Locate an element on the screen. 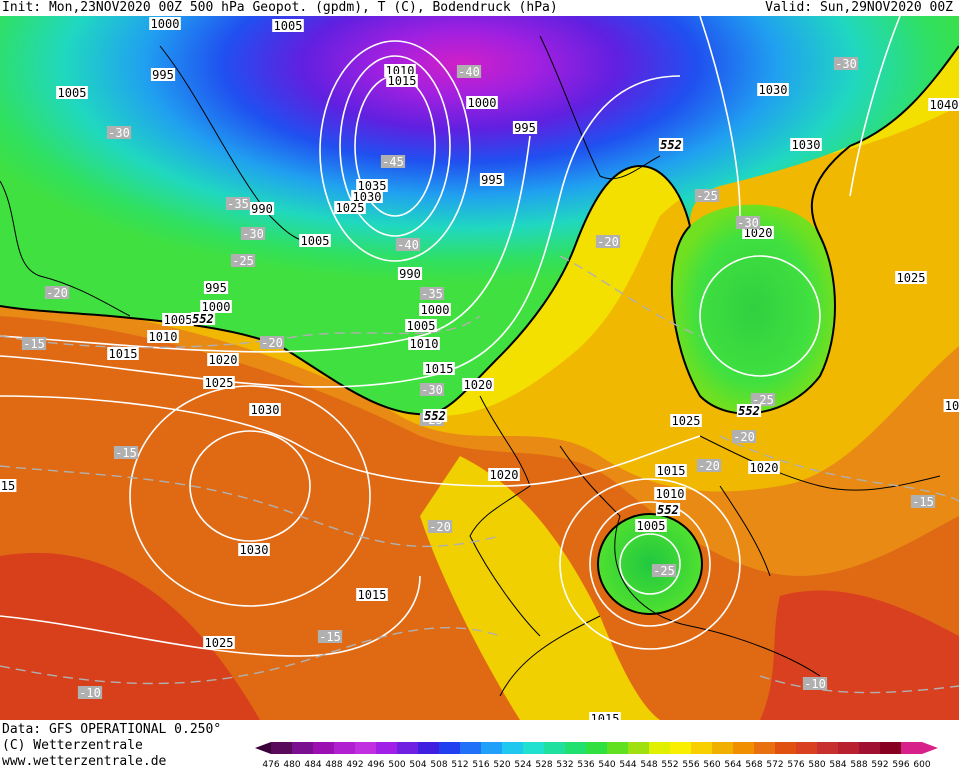  legend-tick-label: 540 is located at coordinates (606, 765).